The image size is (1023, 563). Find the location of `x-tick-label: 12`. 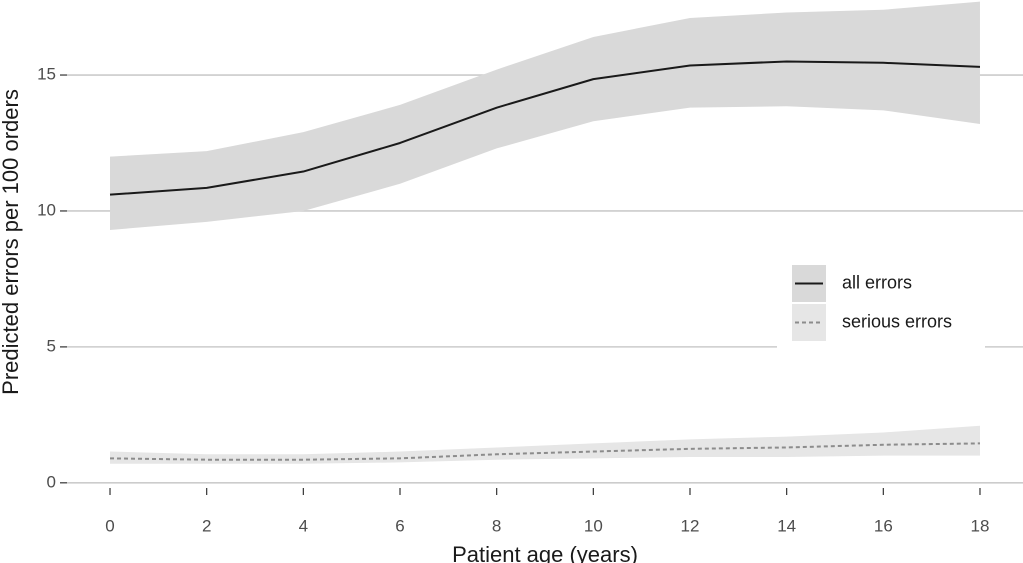

x-tick-label: 12 is located at coordinates (690, 525).